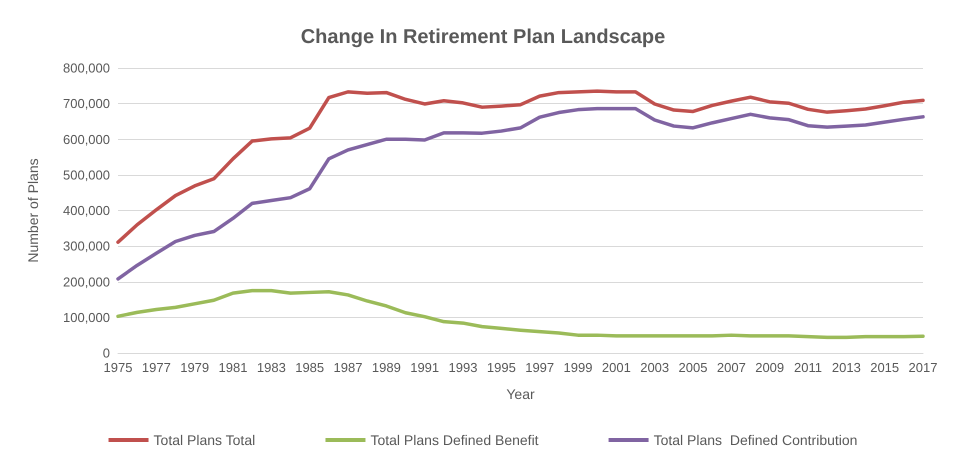 This screenshot has width=967, height=467. I want to click on x-tick-label: 2009, so click(769, 367).